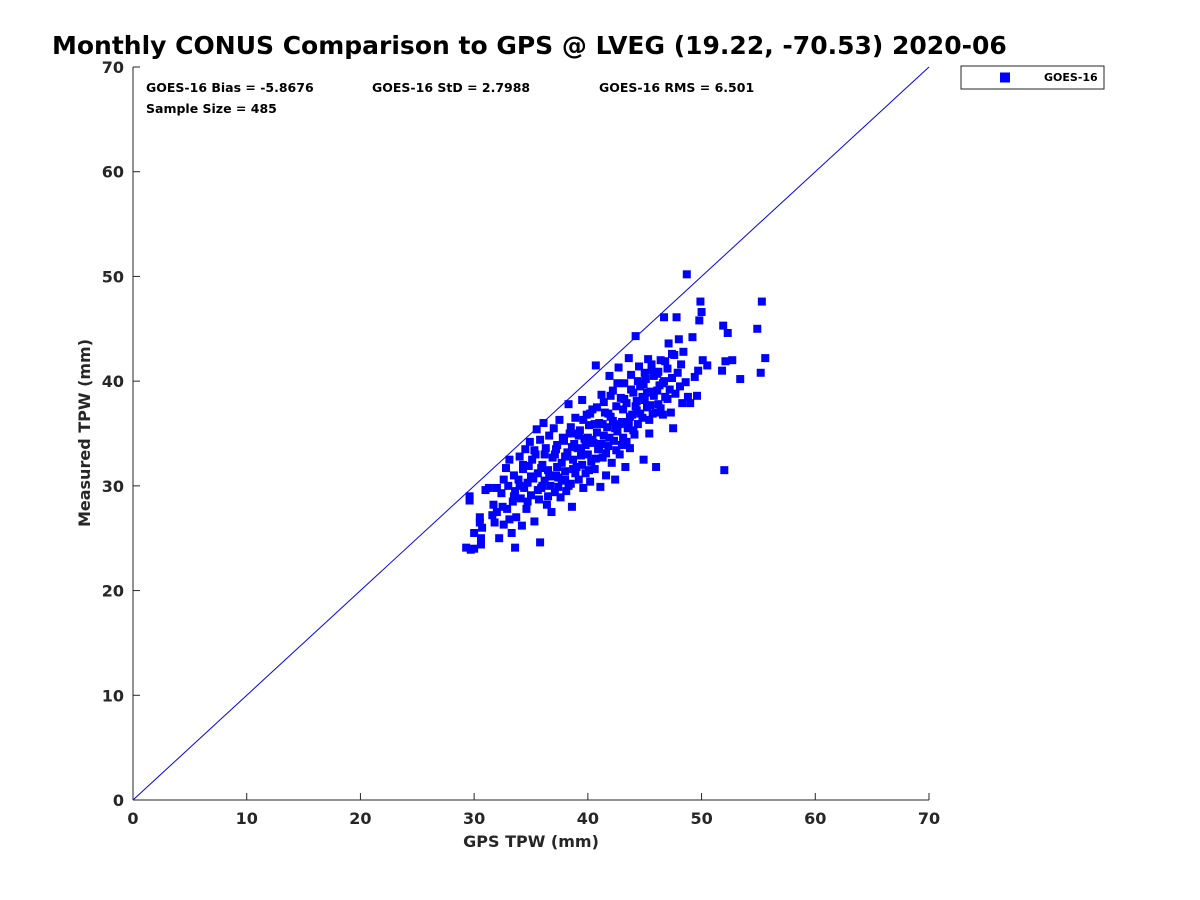 The image size is (1200, 900). What do you see at coordinates (247, 818) in the screenshot?
I see `x-tick-label: 10` at bounding box center [247, 818].